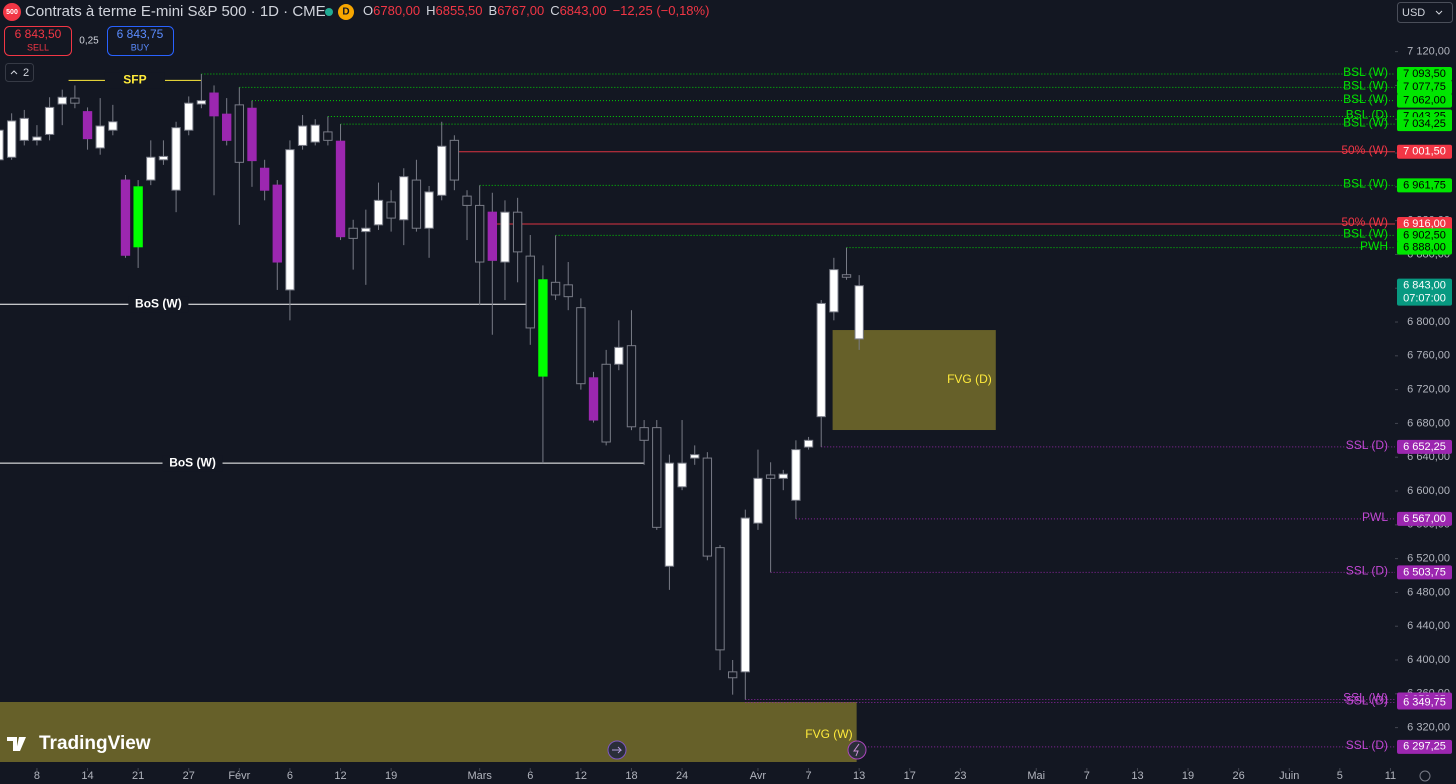 The image size is (1456, 784). What do you see at coordinates (1424, 124) in the screenshot?
I see `level-badge-text: 7 034,25` at bounding box center [1424, 124].